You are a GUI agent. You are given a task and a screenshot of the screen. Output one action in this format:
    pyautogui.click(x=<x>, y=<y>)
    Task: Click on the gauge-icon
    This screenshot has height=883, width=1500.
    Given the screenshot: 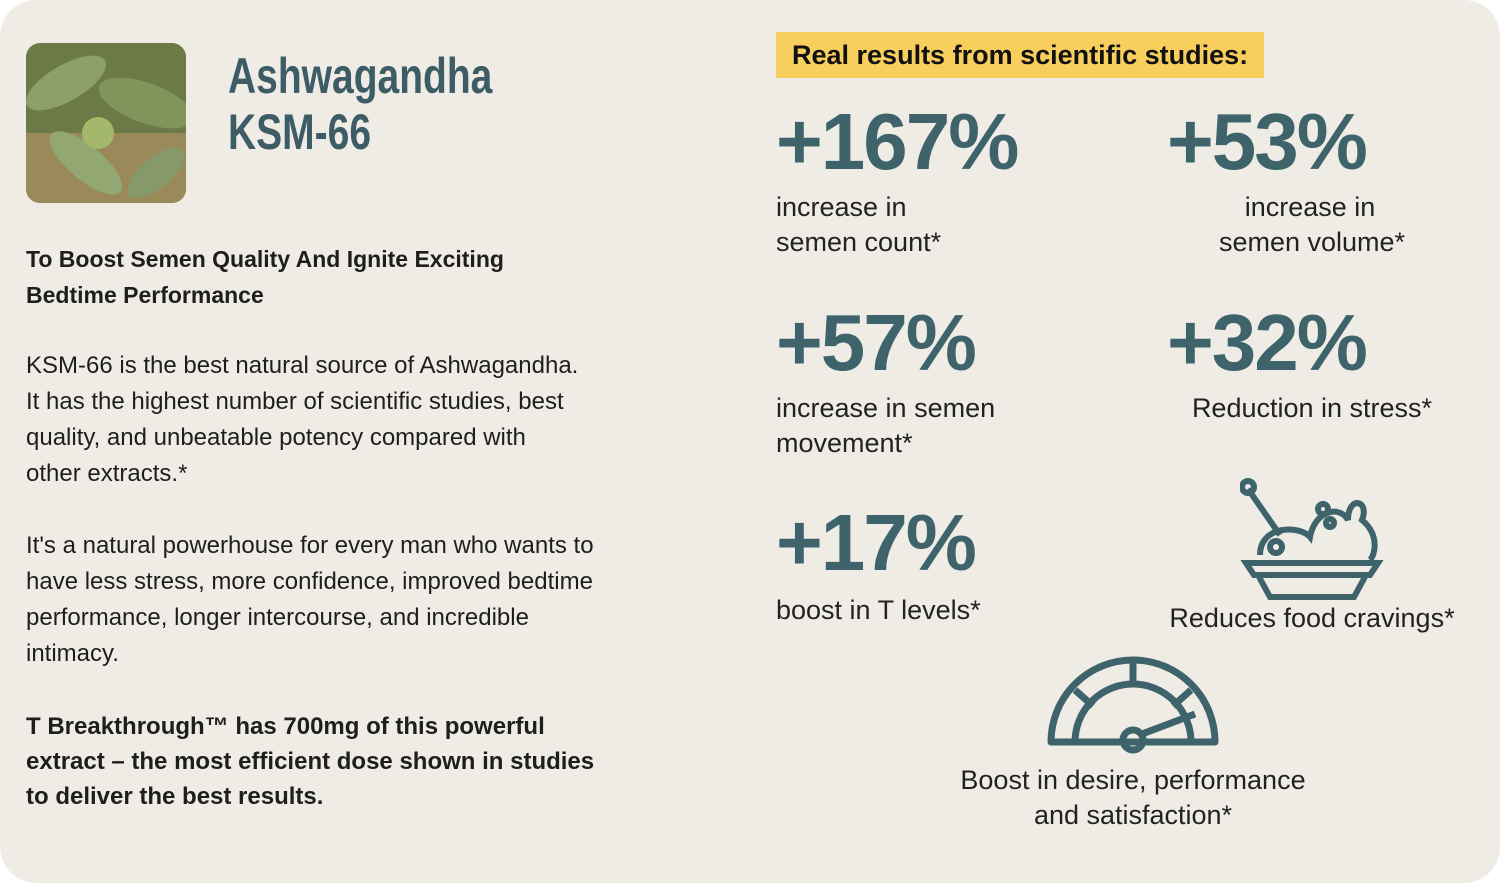 What is the action you would take?
    pyautogui.click(x=1133, y=705)
    